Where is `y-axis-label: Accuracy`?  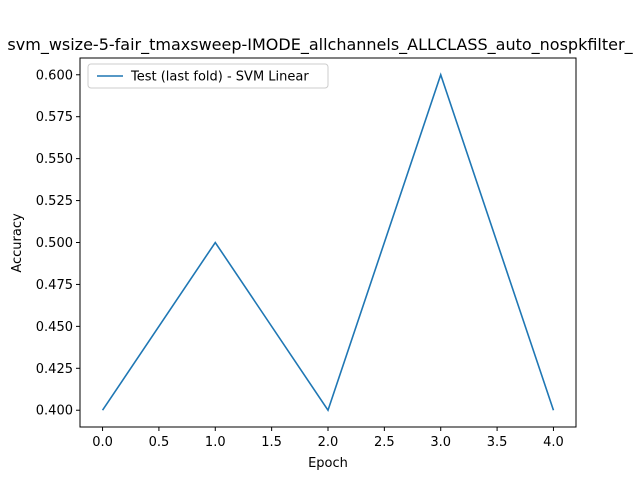
y-axis-label: Accuracy is located at coordinates (17, 243).